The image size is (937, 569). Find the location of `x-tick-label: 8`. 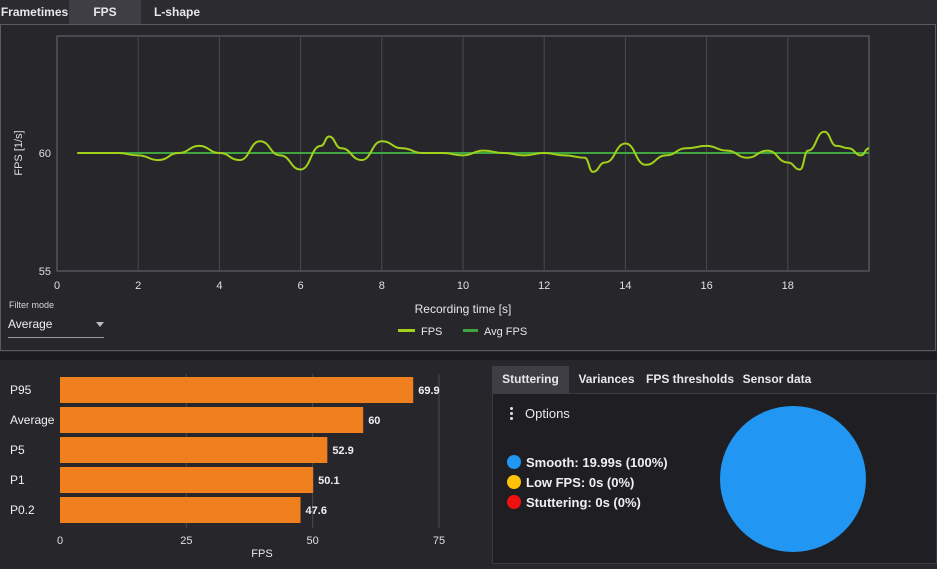

x-tick-label: 8 is located at coordinates (382, 286).